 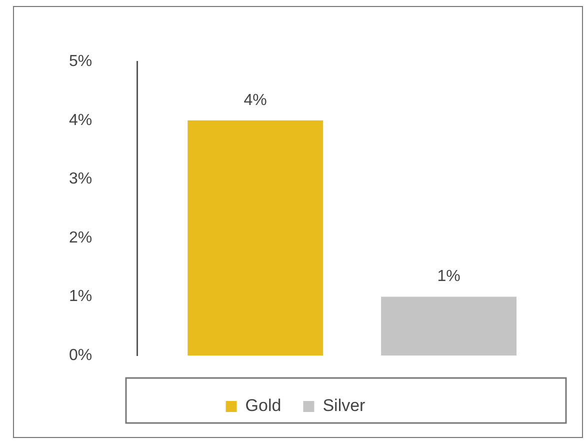 I want to click on y-tick-label: 5%, so click(x=80, y=61).